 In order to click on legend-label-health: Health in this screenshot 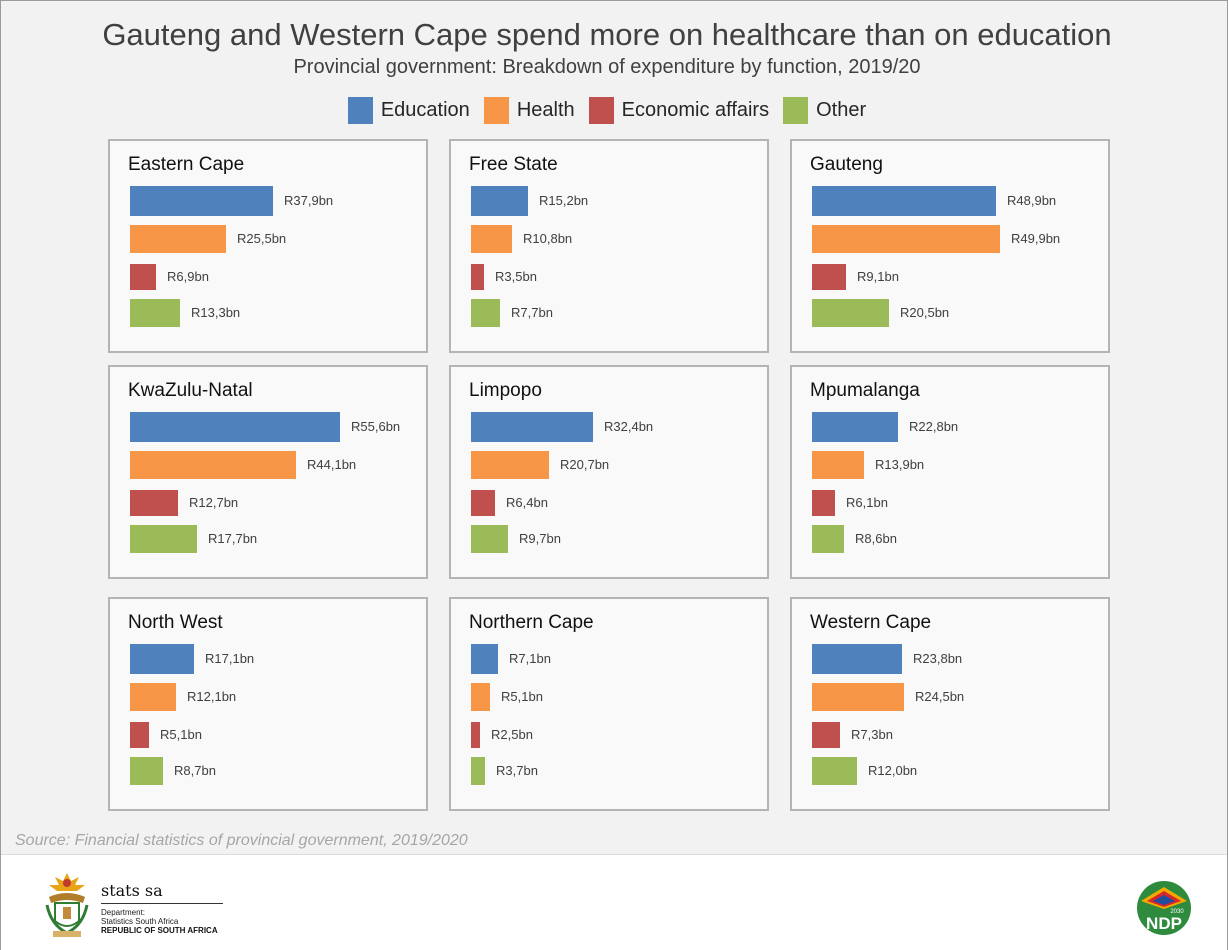, I will do `click(545, 110)`.